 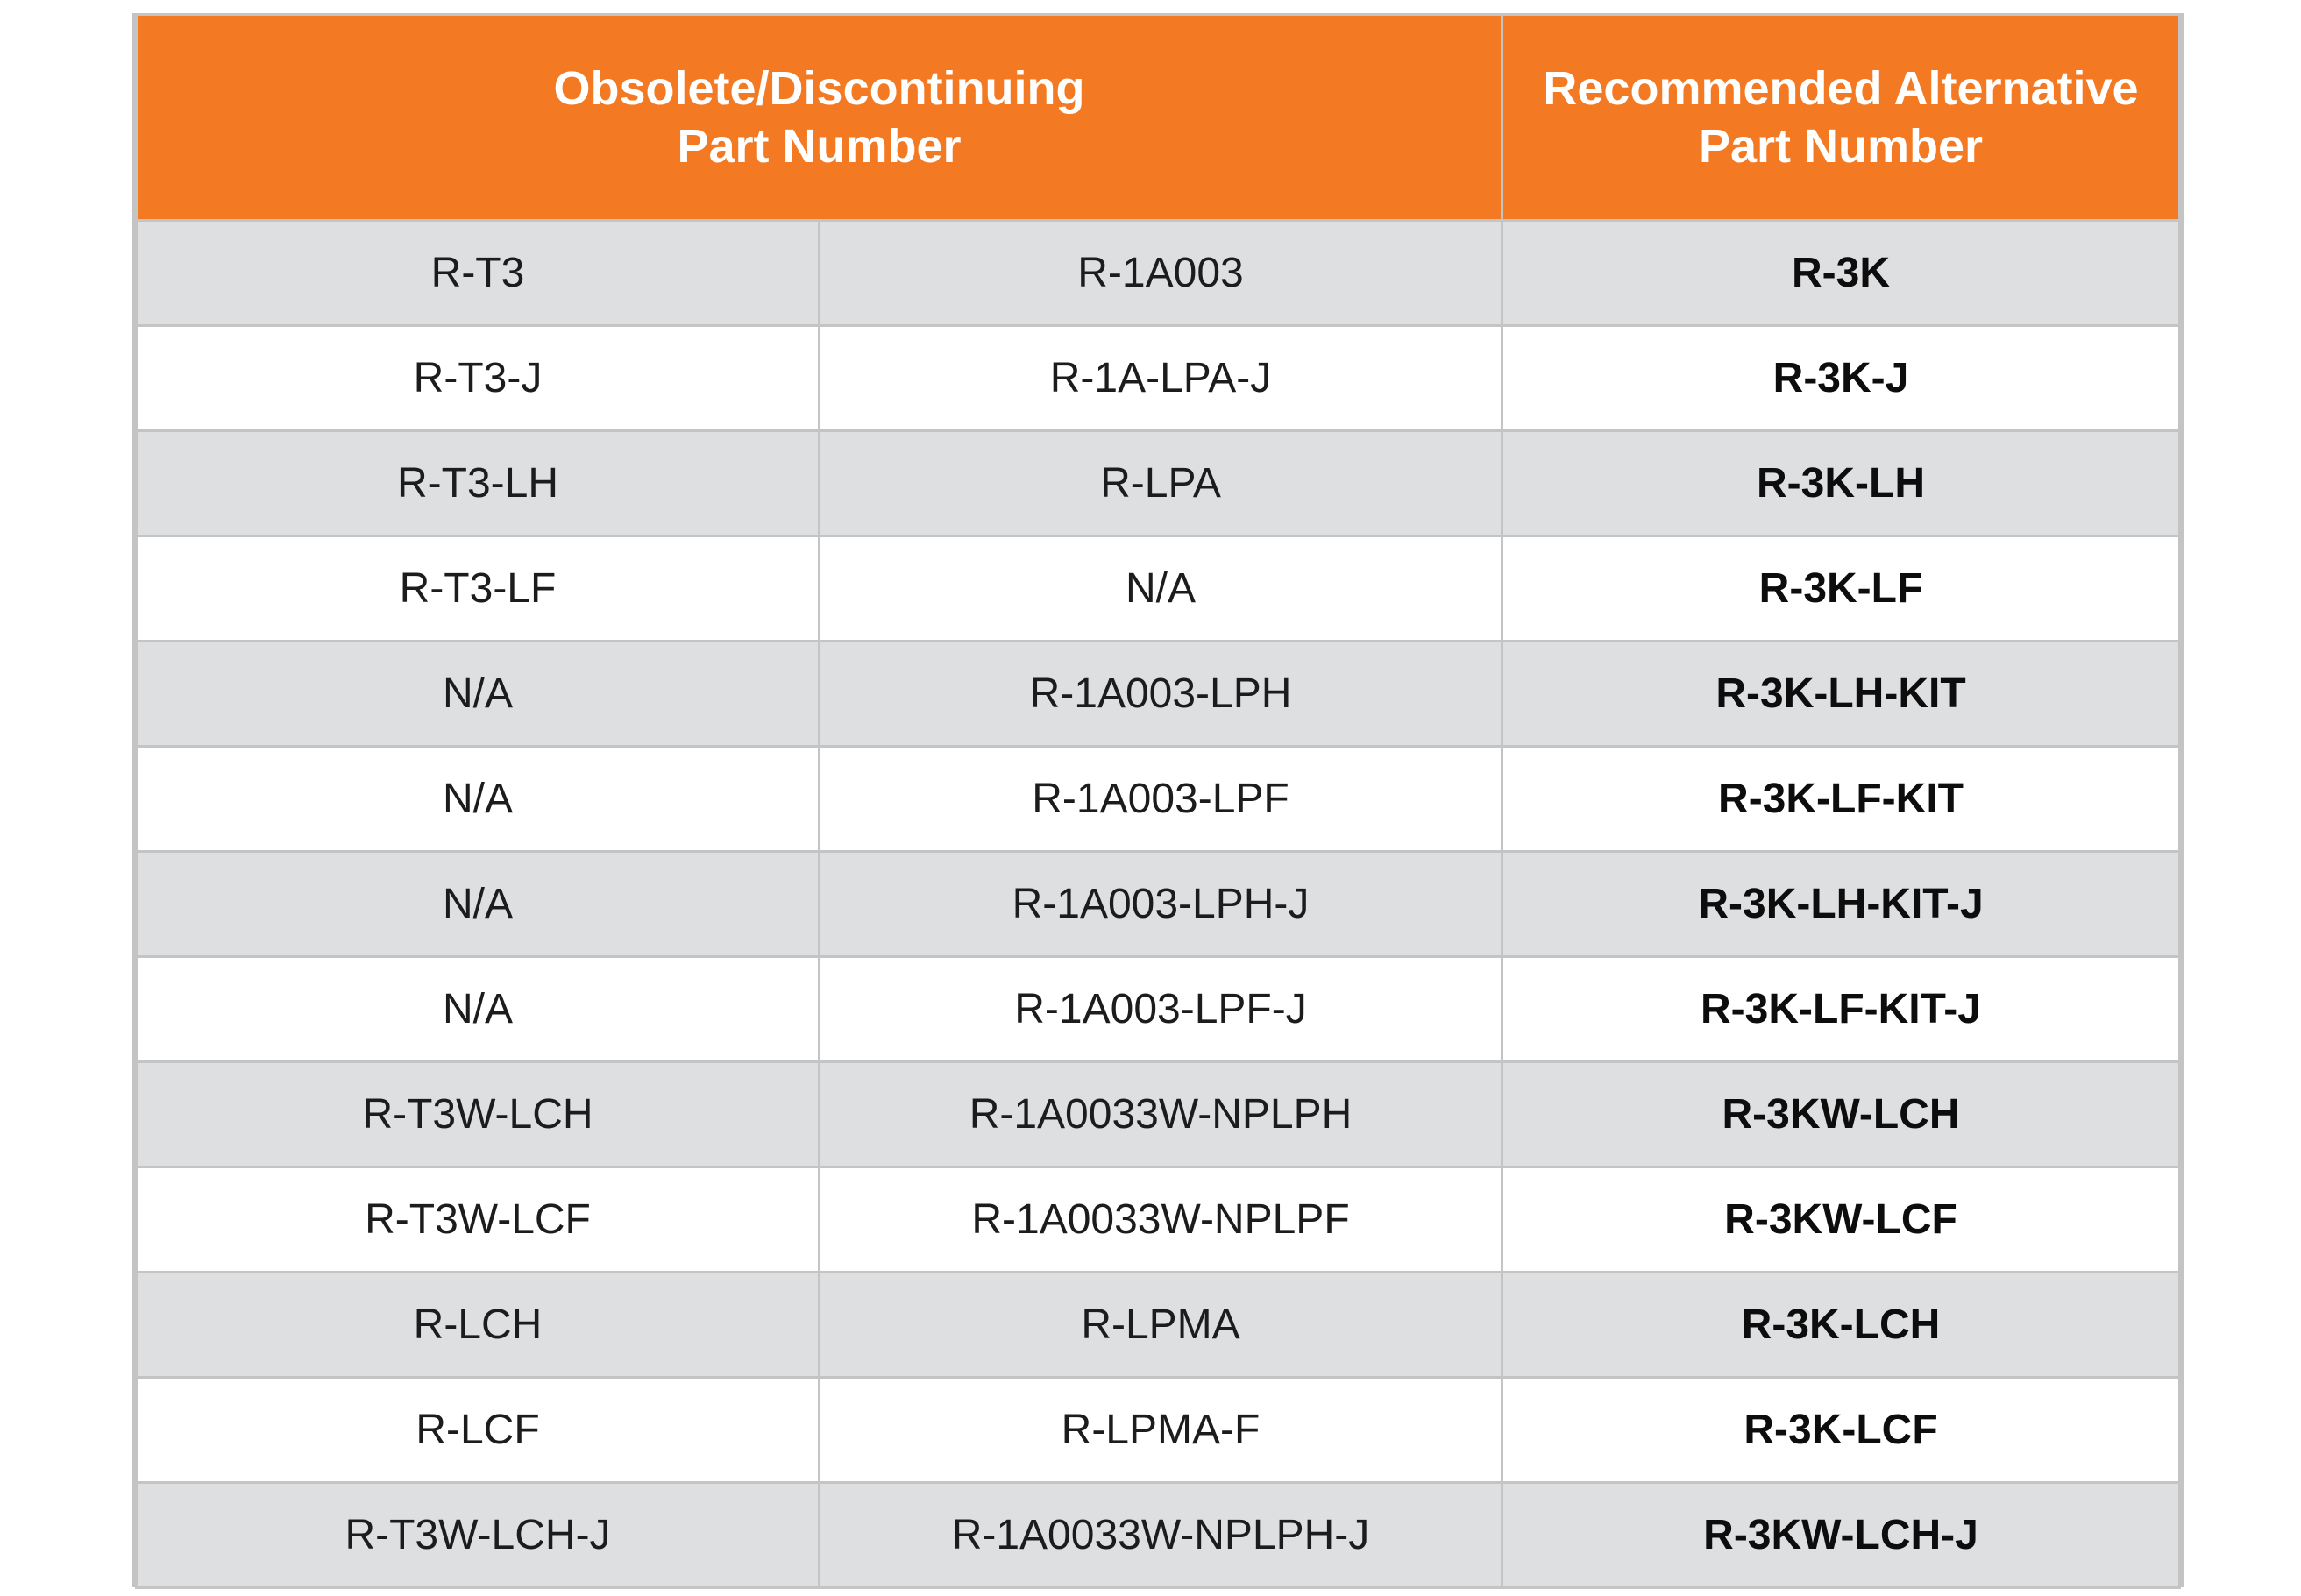 What do you see at coordinates (1841, 1429) in the screenshot?
I see `recommended-part-cell: R-3K-LCF` at bounding box center [1841, 1429].